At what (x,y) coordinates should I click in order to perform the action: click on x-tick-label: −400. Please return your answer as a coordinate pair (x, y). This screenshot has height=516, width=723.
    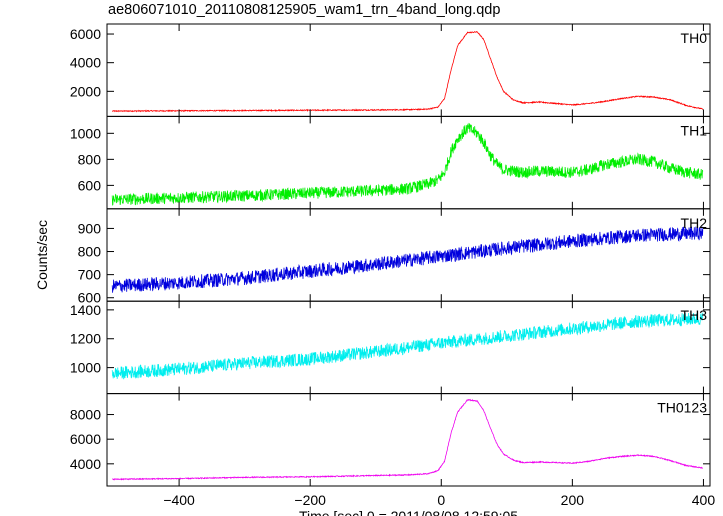
    Looking at the image, I should click on (179, 500).